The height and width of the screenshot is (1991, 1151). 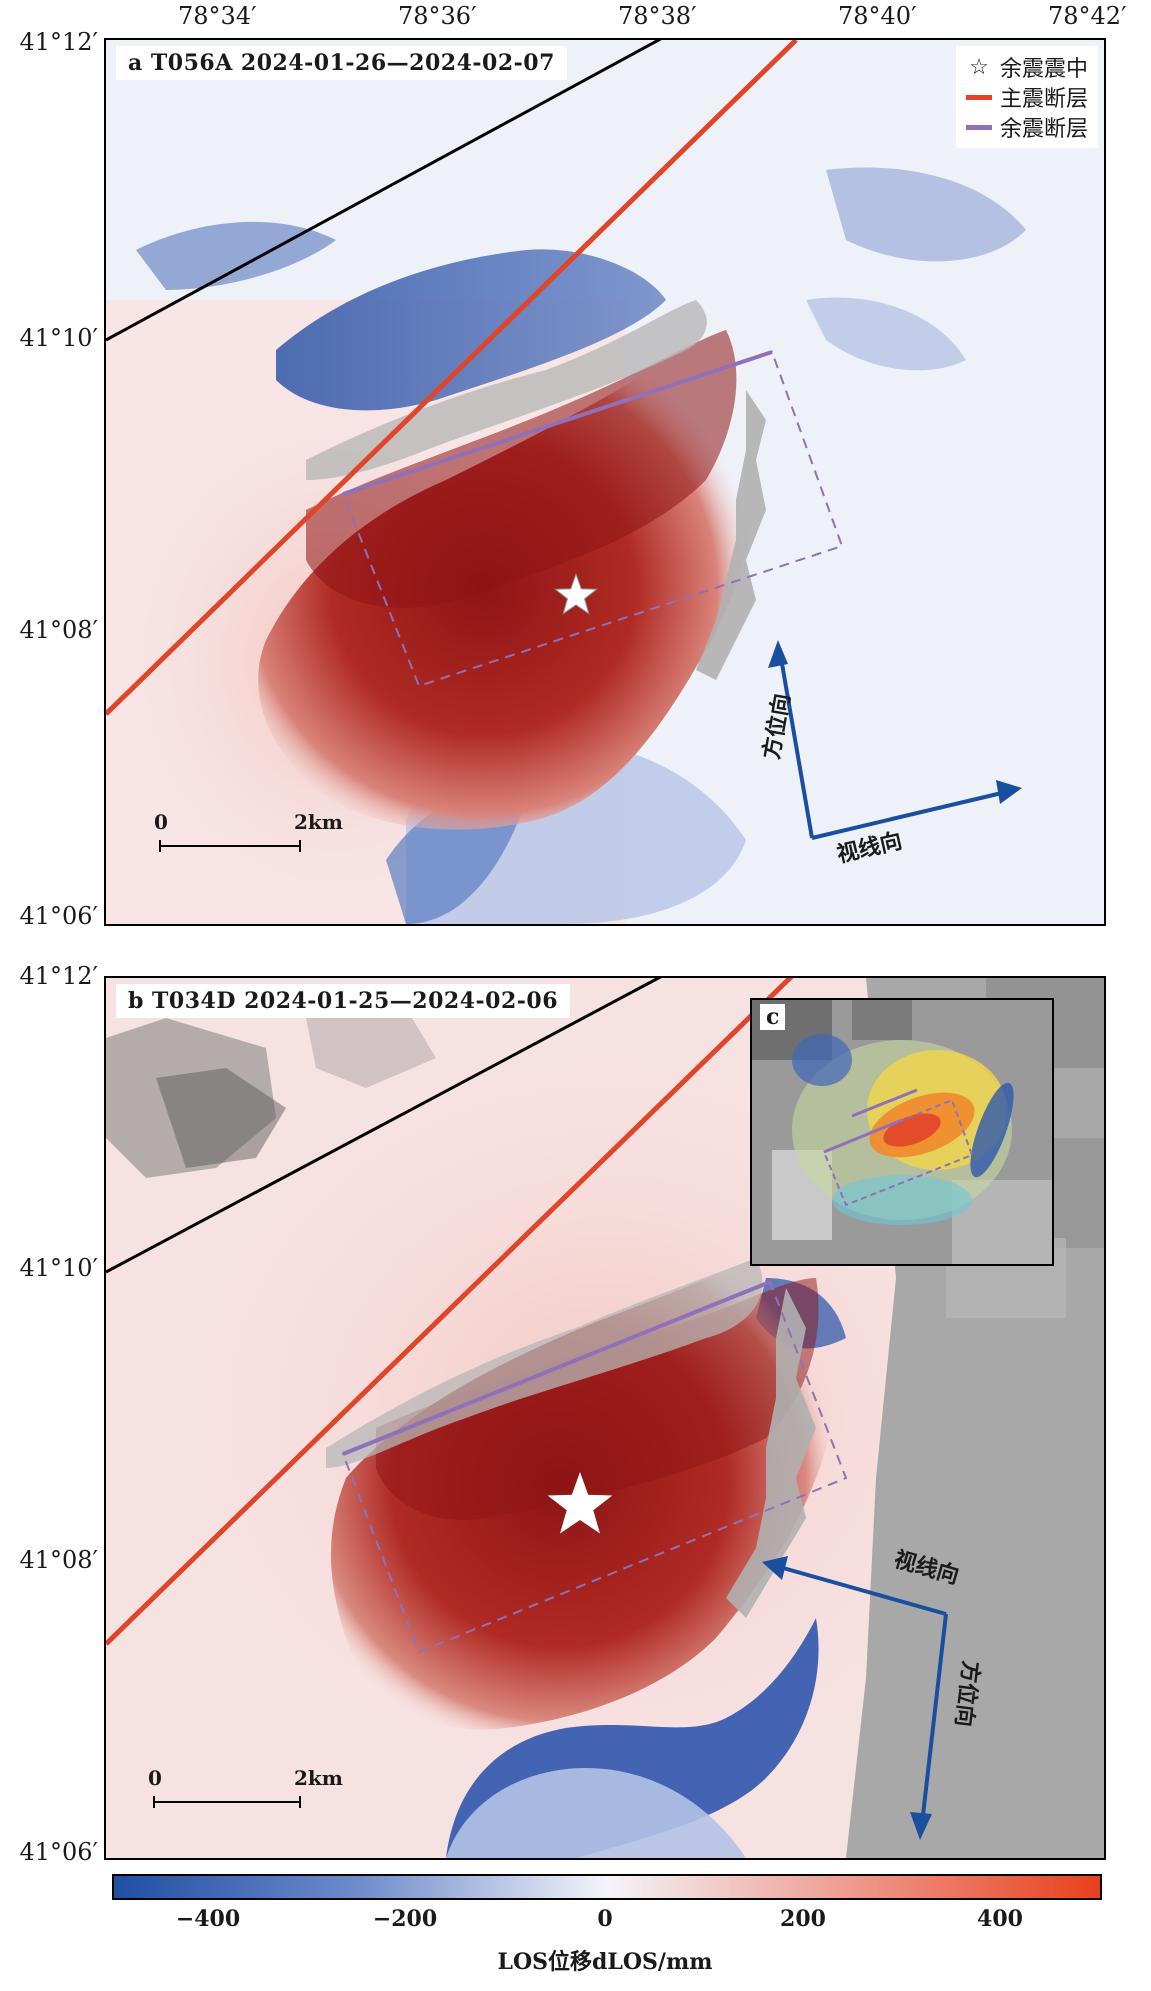 What do you see at coordinates (992, 1130) in the screenshot?
I see `inset-subsidence-blue` at bounding box center [992, 1130].